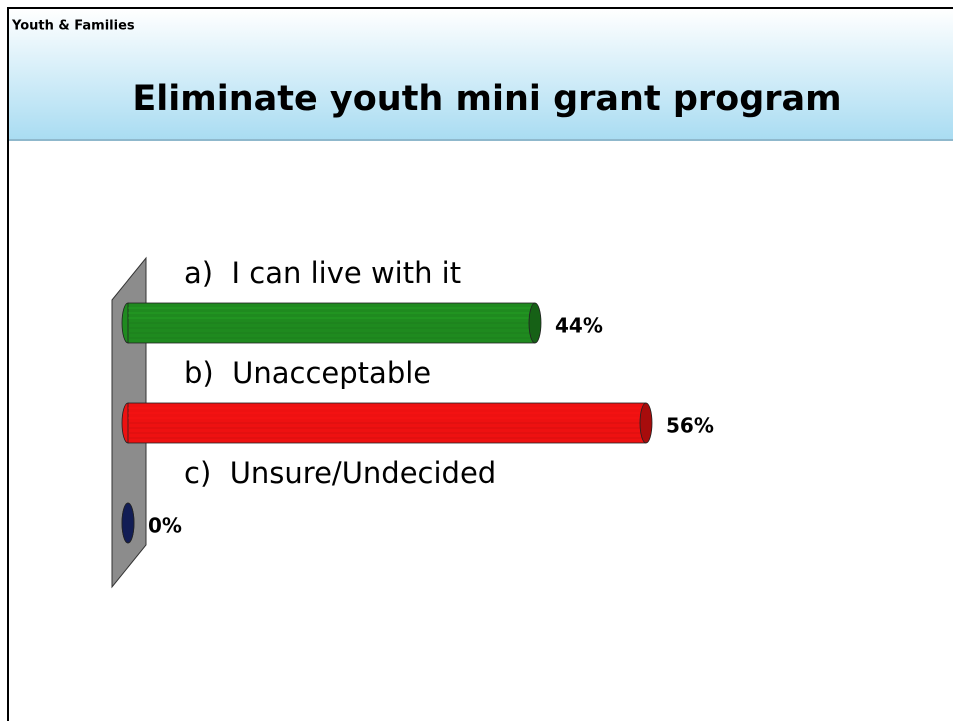 The width and height of the screenshot is (953, 721). I want to click on category-label: c) Unsure/Undecided, so click(340, 473).